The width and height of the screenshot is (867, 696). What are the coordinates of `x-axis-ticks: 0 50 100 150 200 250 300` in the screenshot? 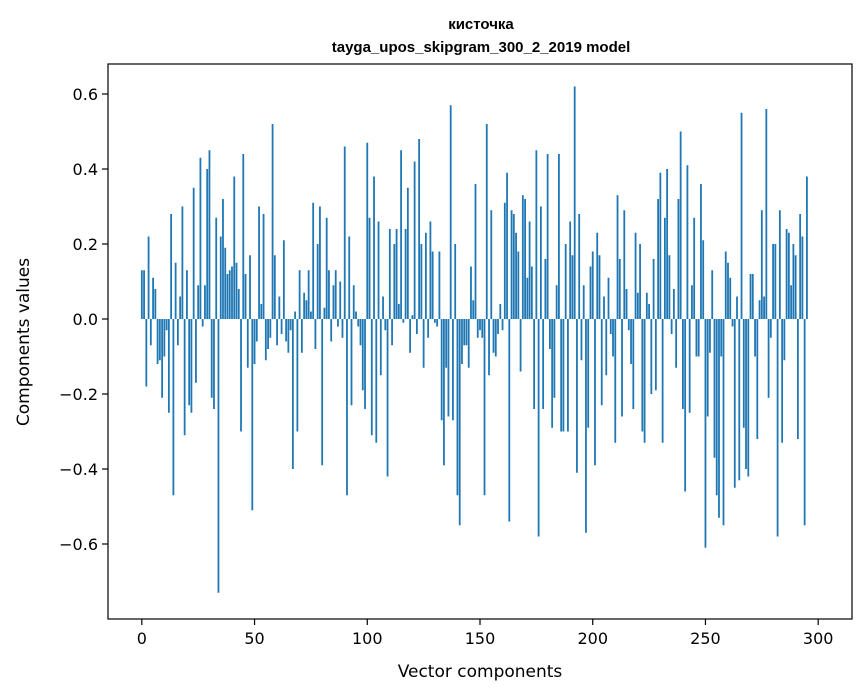 It's located at (485, 633).